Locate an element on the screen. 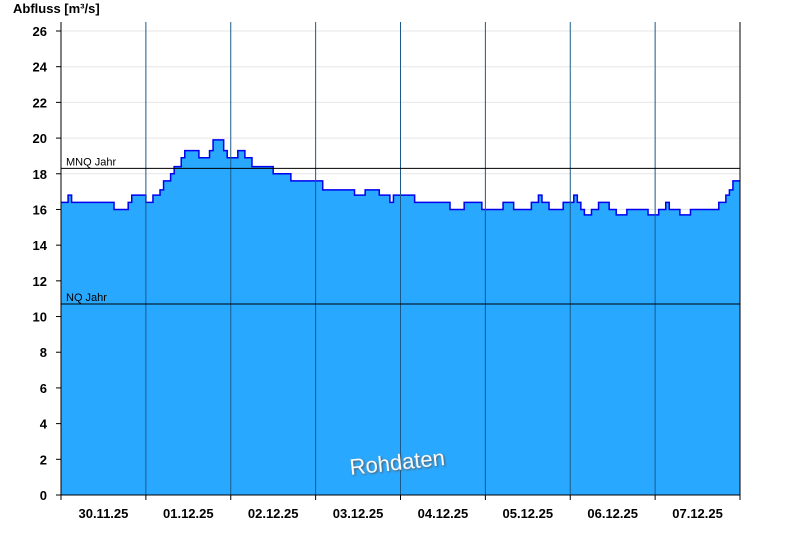 This screenshot has width=800, height=550. y-axis-label: Abfluss [m³/s] is located at coordinates (56, 8).